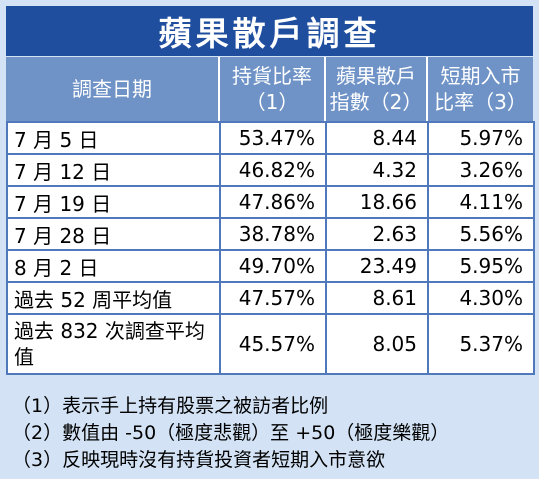  I want to click on header-short-term-ratio-line1: 短期入市, so click(480, 76).